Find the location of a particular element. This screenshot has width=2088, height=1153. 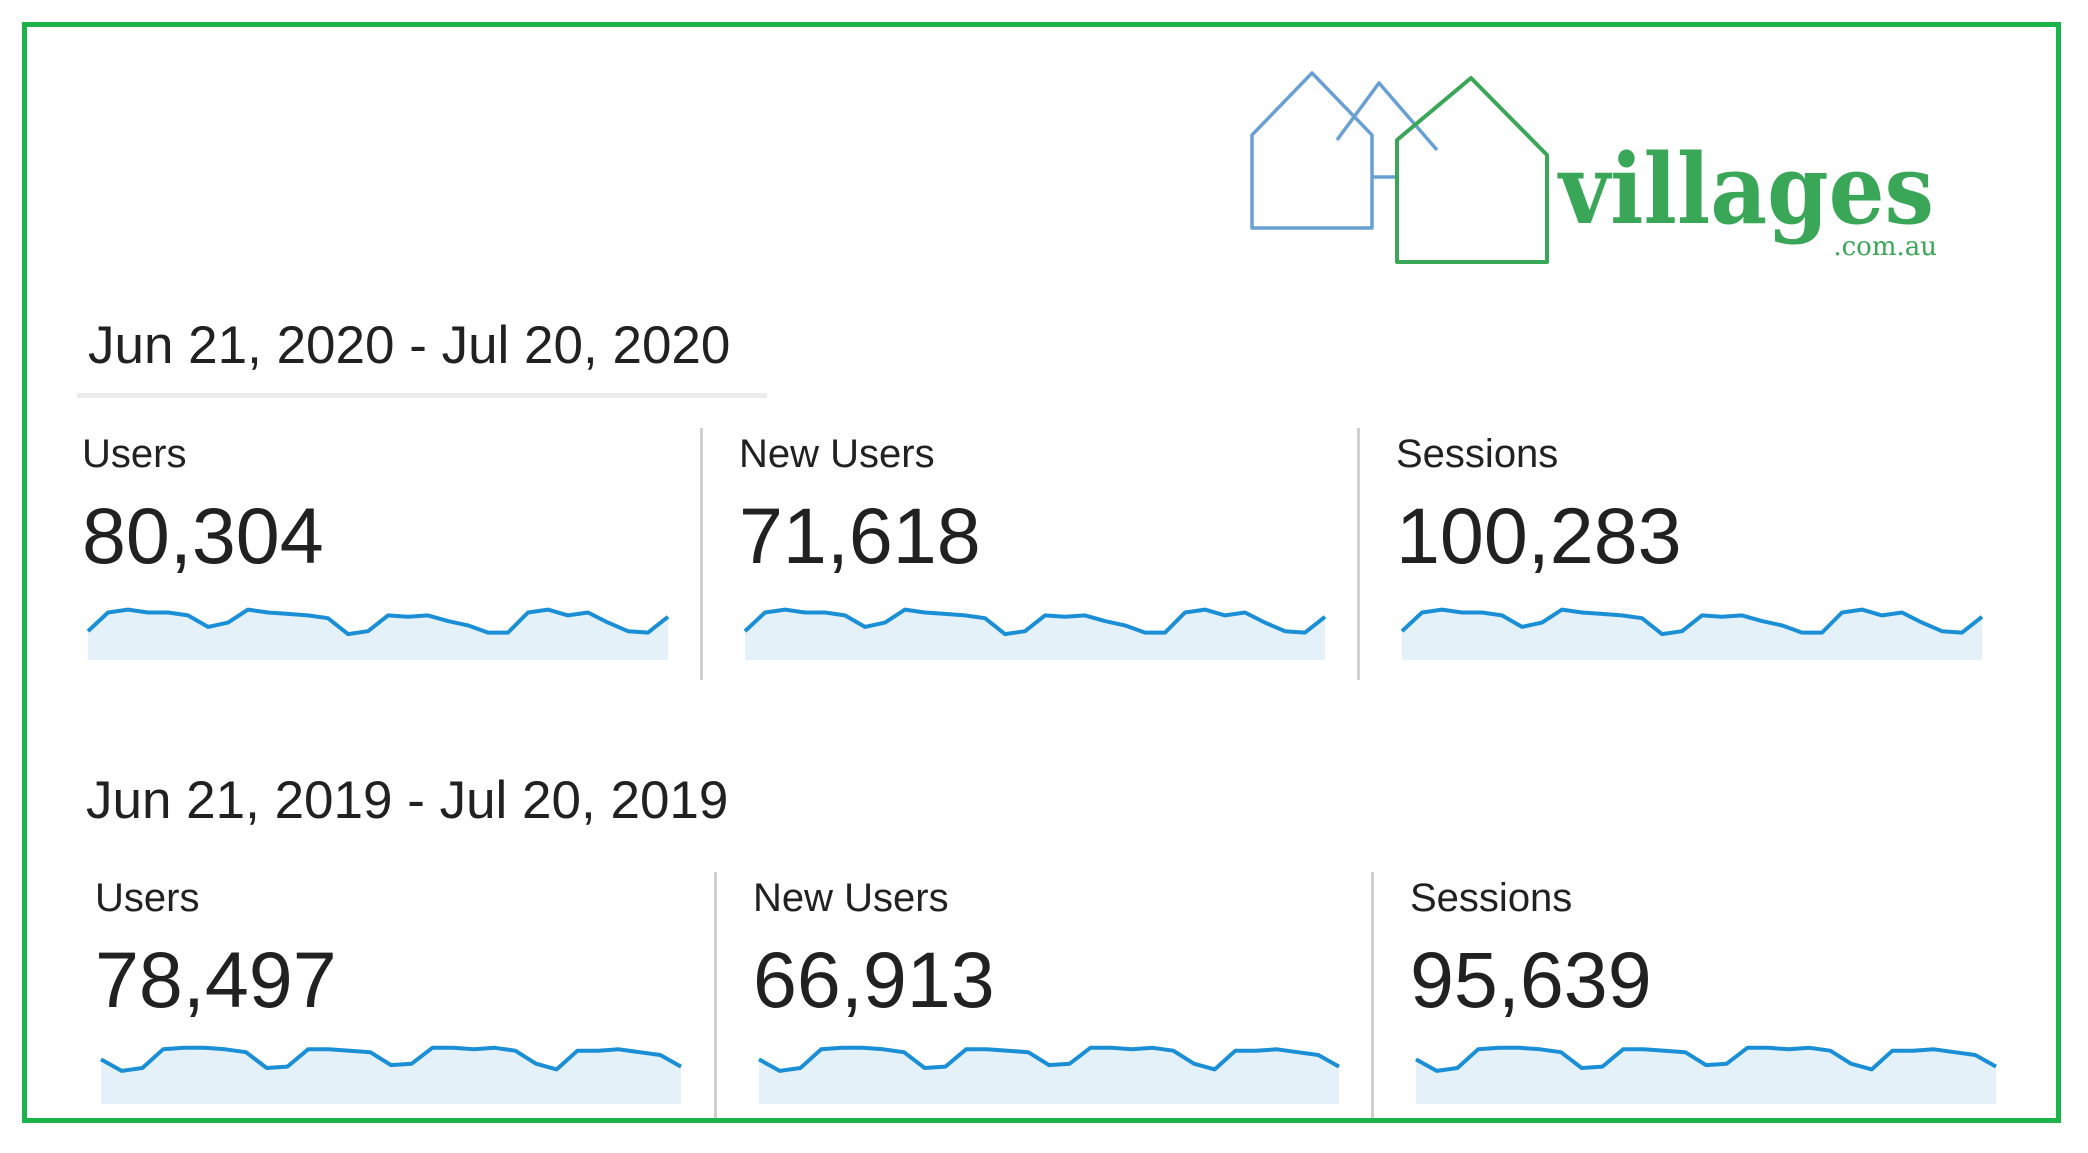

metric-value: 78,497 is located at coordinates (216, 979).